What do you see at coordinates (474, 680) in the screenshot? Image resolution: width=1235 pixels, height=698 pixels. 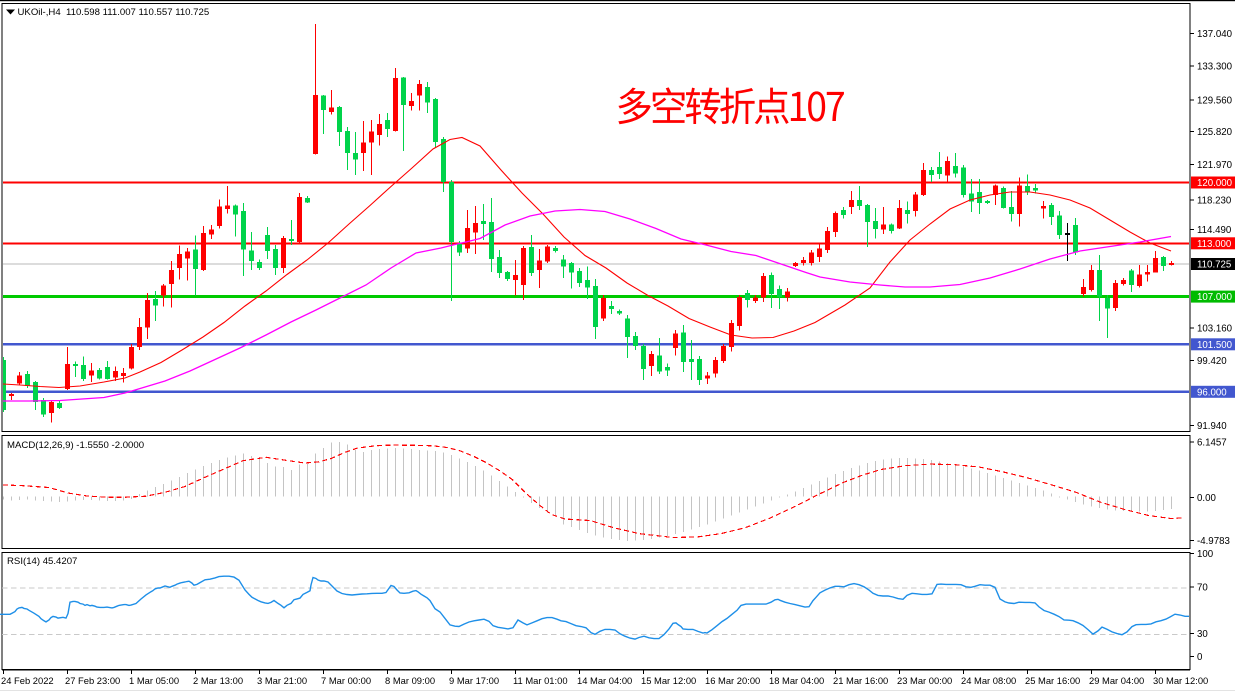 I see `svg-text: 9 Mar 17:00` at bounding box center [474, 680].